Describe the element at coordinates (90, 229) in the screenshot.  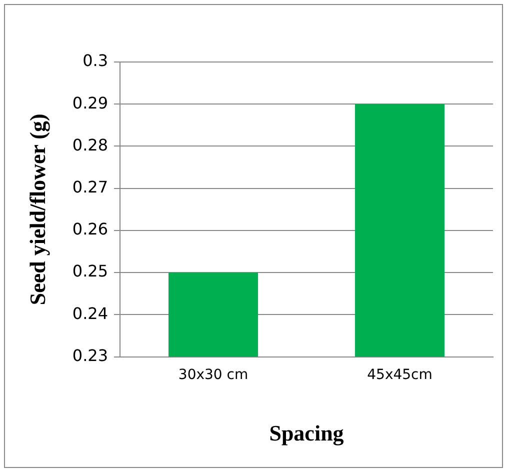
I see `y-tick-label: 0.26` at that location.